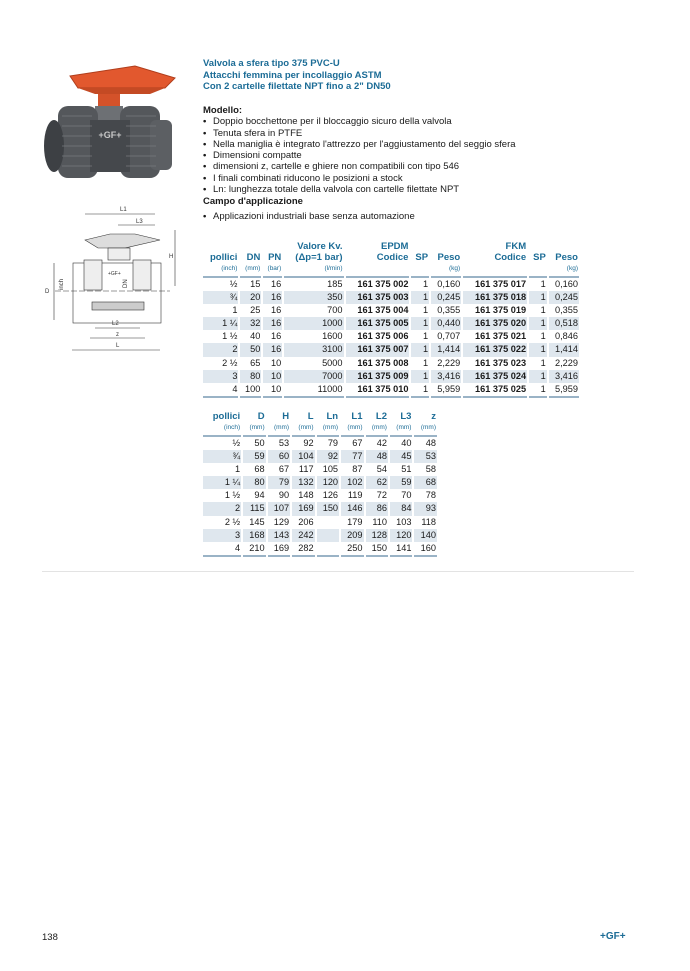 Image resolution: width=690 pixels, height=971 pixels. Describe the element at coordinates (381, 416) in the screenshot. I see `header-label: L2` at that location.